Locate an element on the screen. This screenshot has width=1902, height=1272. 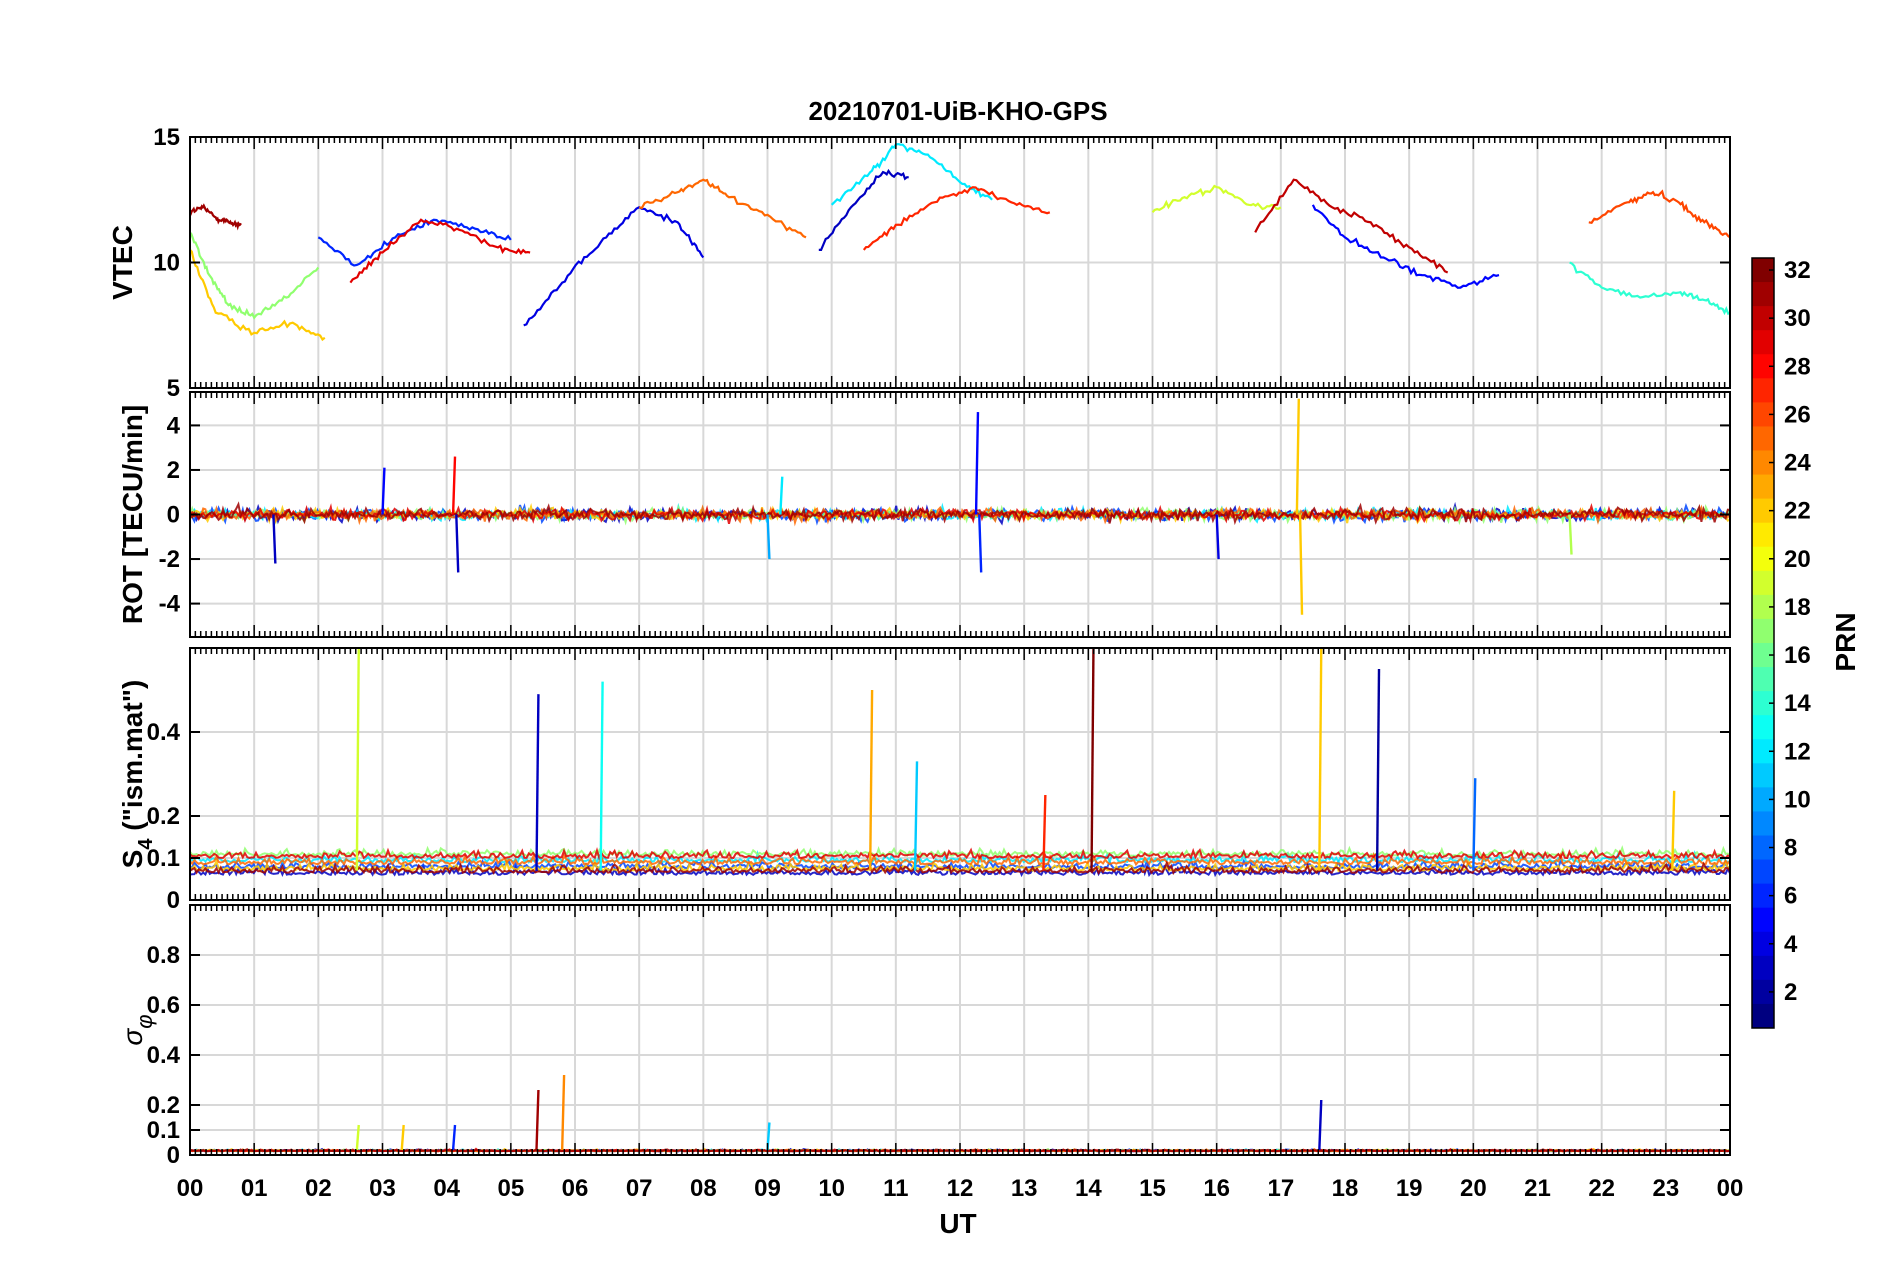
x-axis-label: UT is located at coordinates (957, 1223).